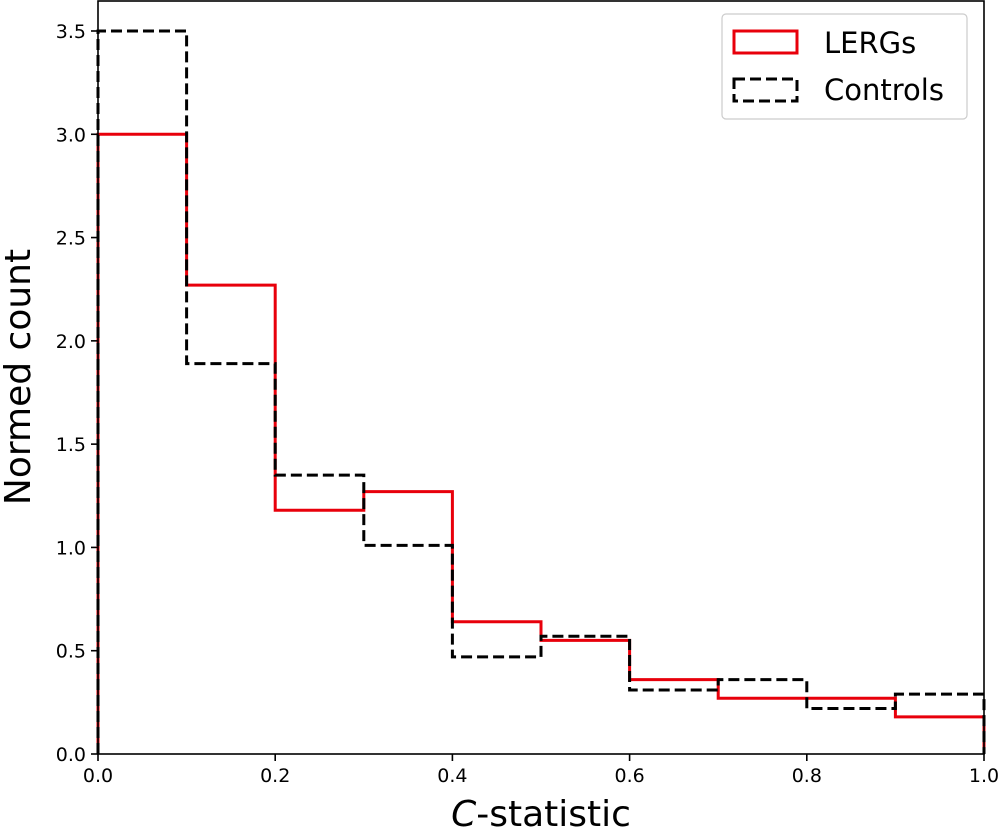 The height and width of the screenshot is (831, 1000). What do you see at coordinates (71, 342) in the screenshot?
I see `y-tick-label: 2.0` at bounding box center [71, 342].